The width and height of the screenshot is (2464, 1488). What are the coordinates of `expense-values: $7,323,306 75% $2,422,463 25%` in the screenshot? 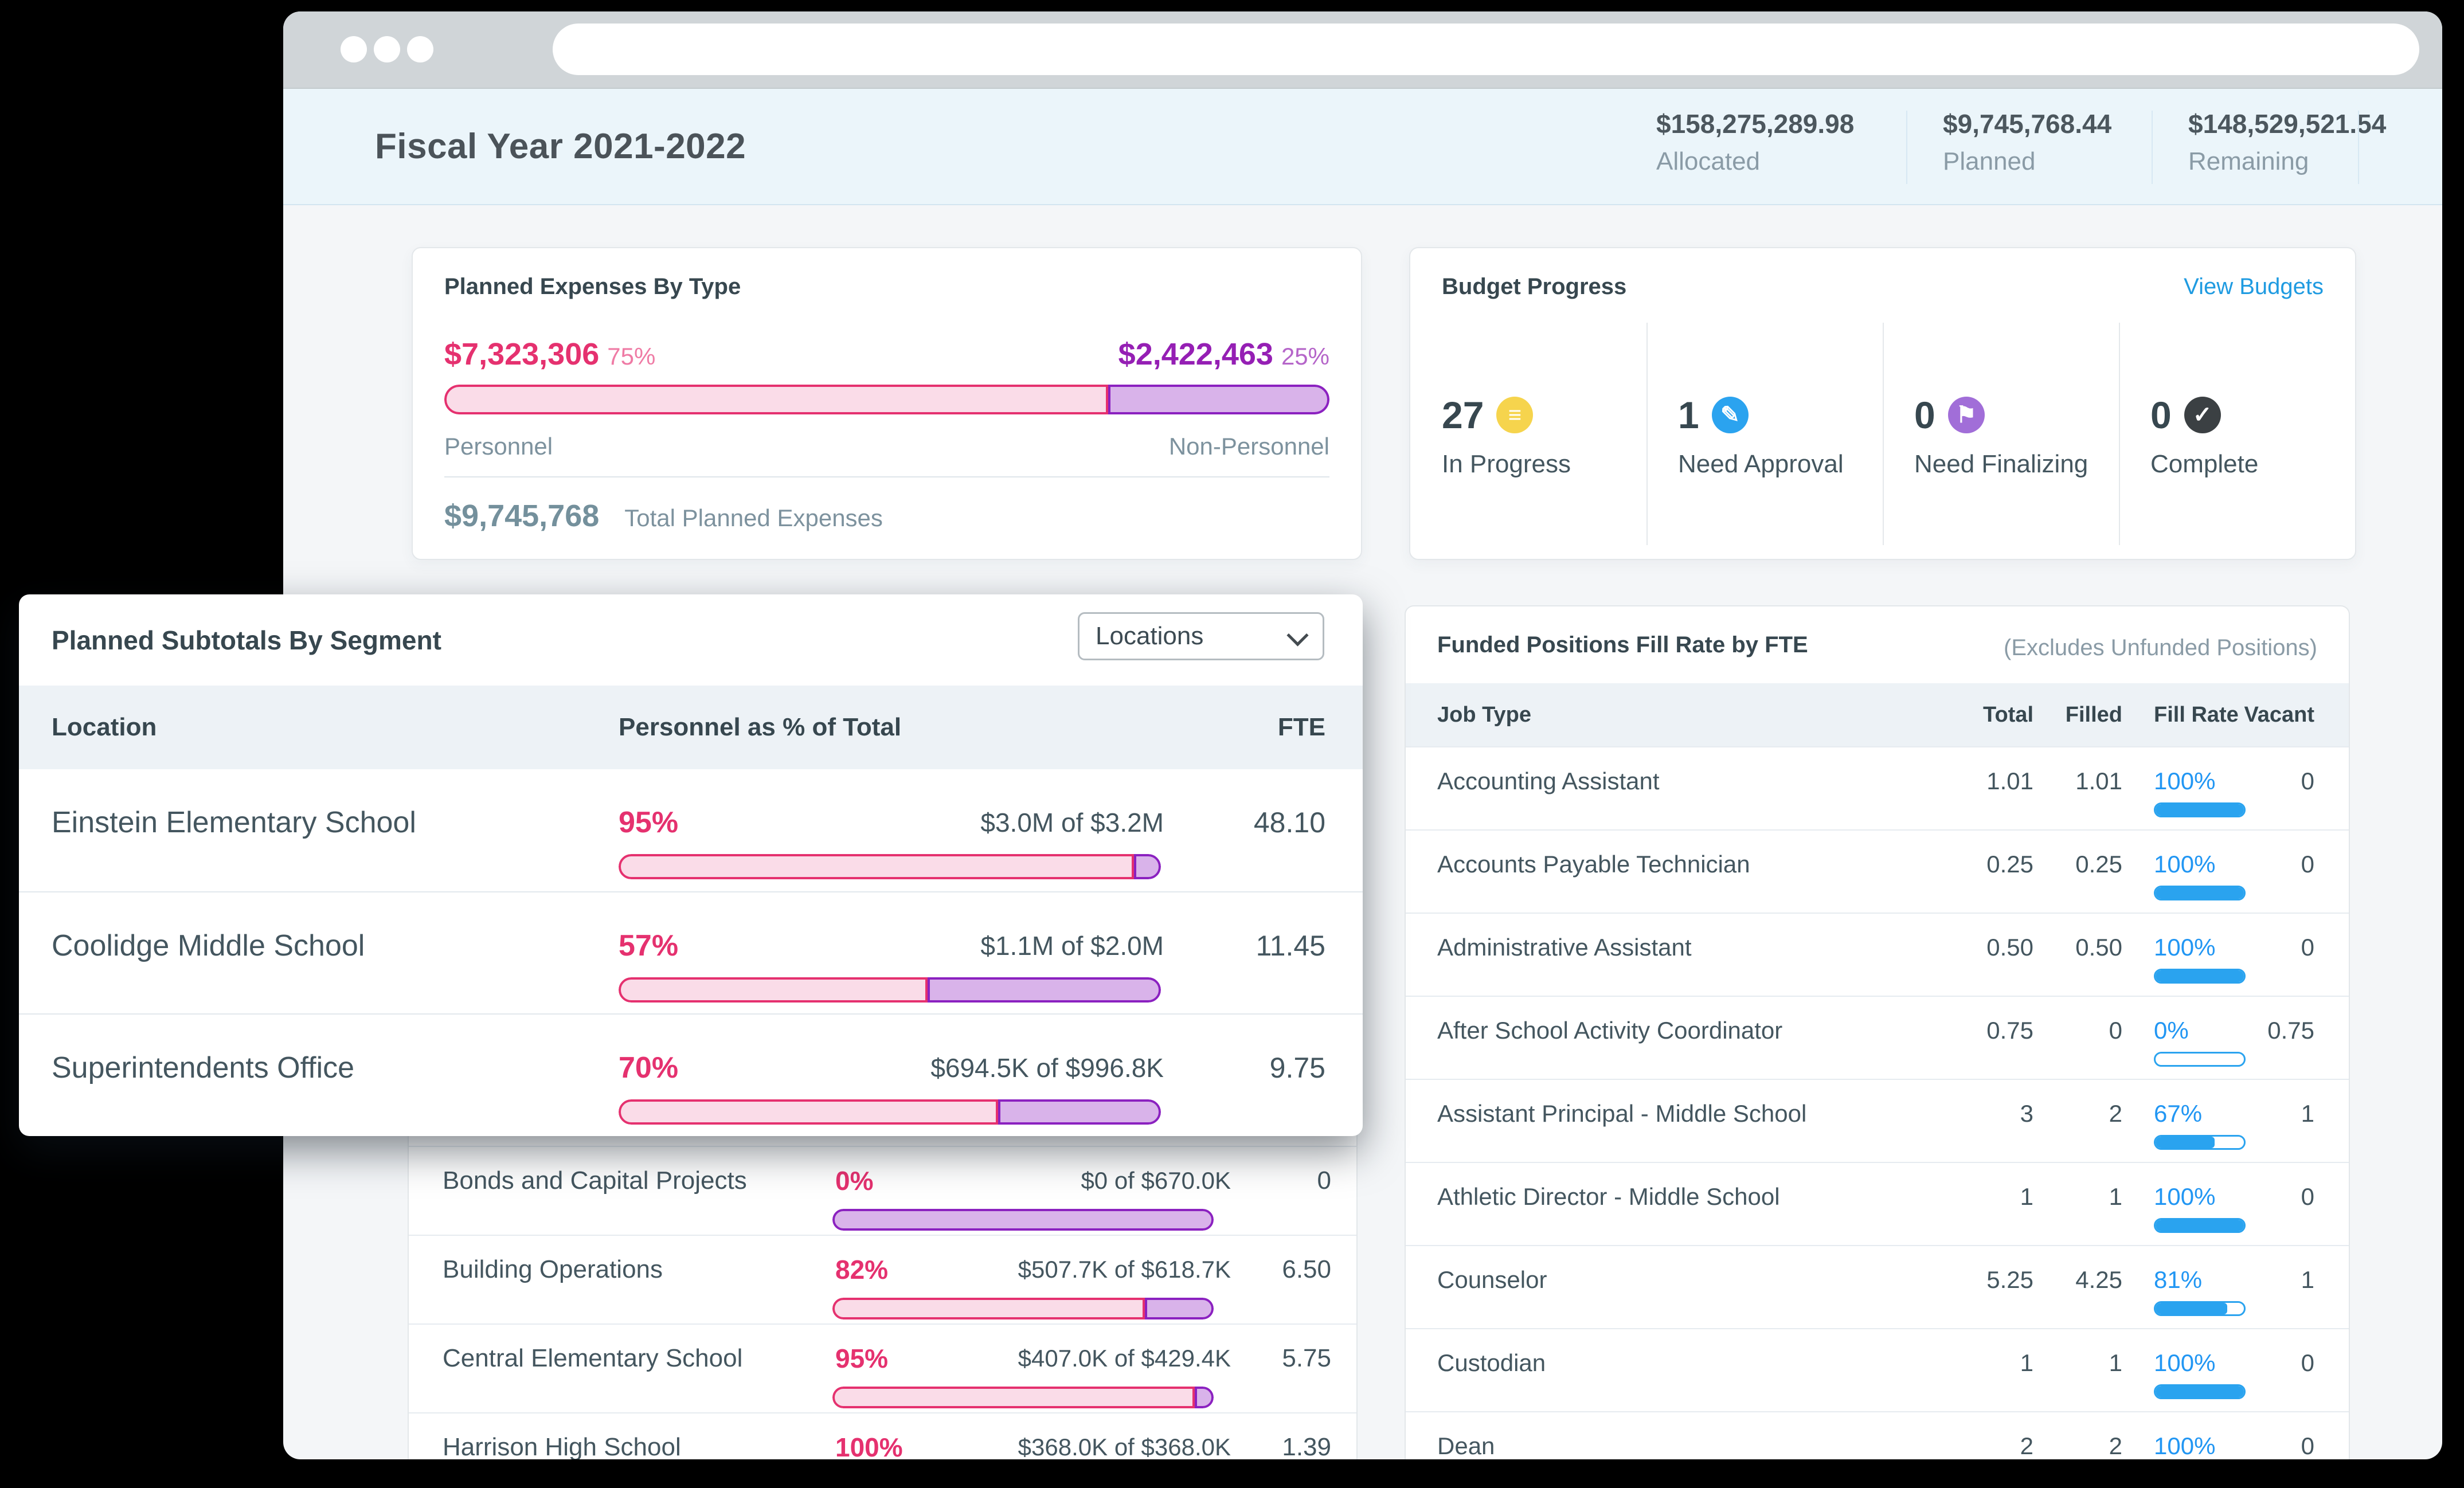 It's located at (887, 353).